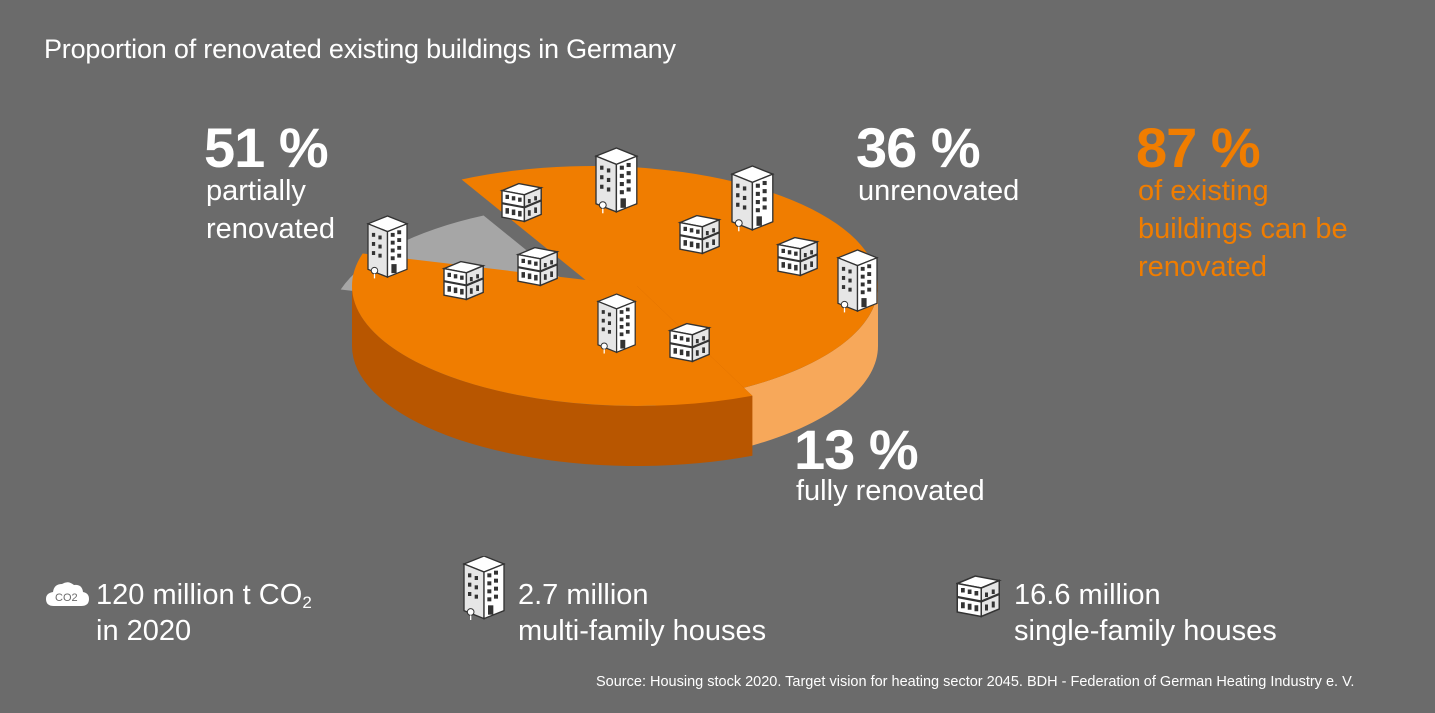 This screenshot has width=1435, height=713. What do you see at coordinates (1145, 631) in the screenshot?
I see `single-family-line2: single-family houses` at bounding box center [1145, 631].